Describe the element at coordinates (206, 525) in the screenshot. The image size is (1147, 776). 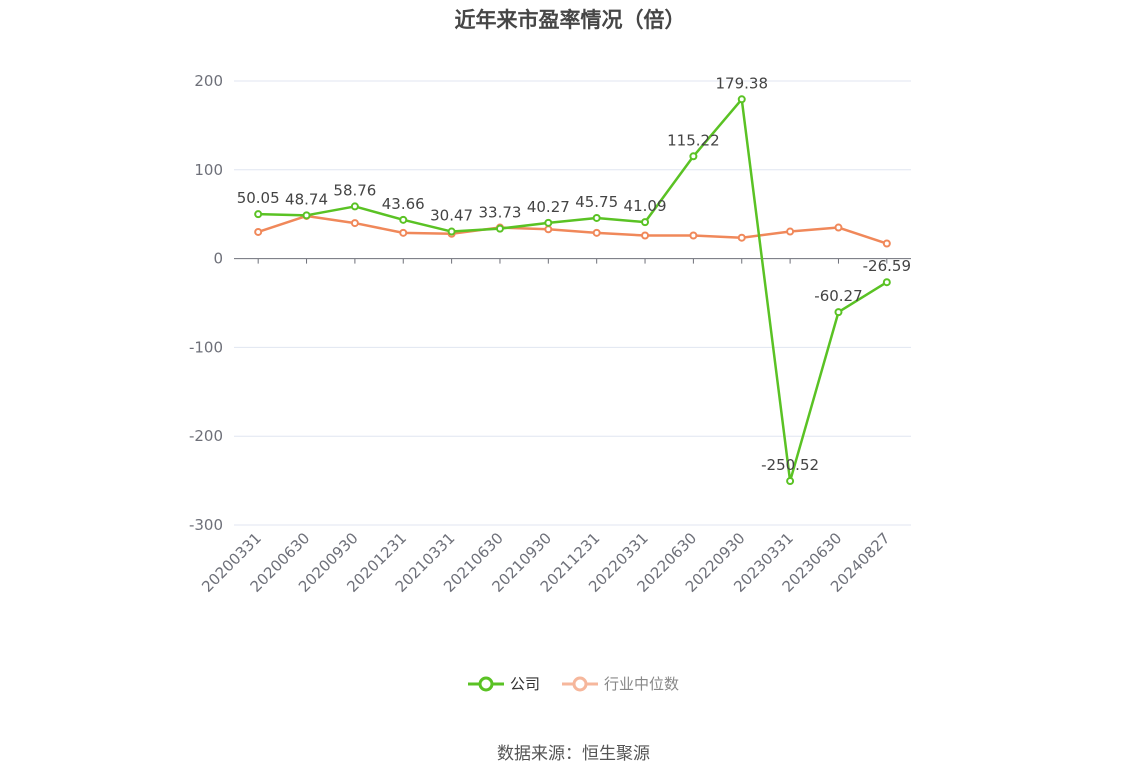
I see `y-tick-label: -300` at that location.